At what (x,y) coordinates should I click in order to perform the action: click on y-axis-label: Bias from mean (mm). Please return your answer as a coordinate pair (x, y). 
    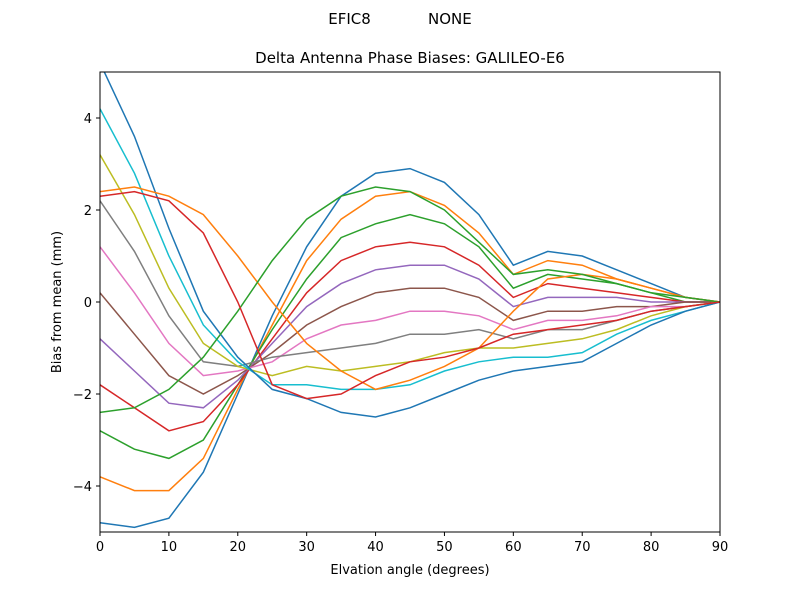
    Looking at the image, I should click on (57, 302).